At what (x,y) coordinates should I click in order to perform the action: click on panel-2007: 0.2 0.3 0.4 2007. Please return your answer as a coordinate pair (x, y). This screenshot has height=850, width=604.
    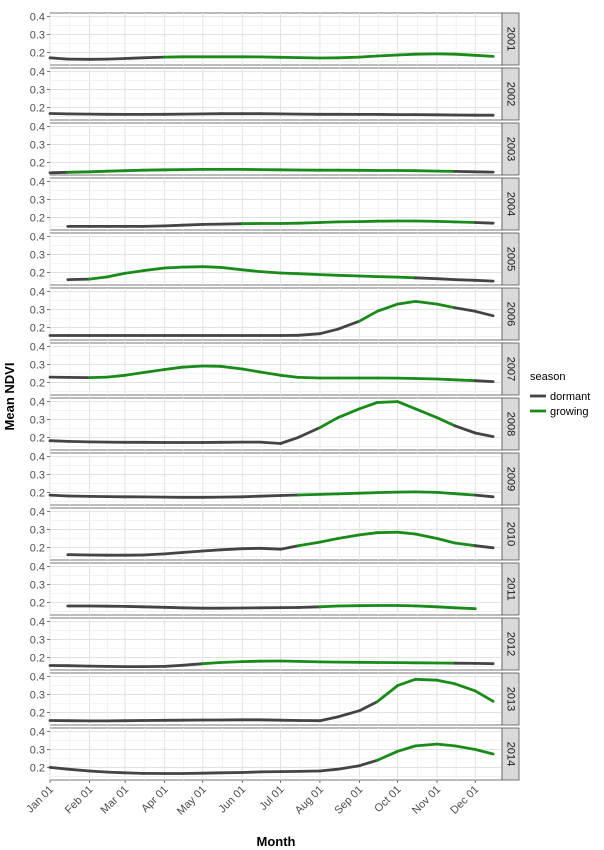
    Looking at the image, I should click on (275, 369).